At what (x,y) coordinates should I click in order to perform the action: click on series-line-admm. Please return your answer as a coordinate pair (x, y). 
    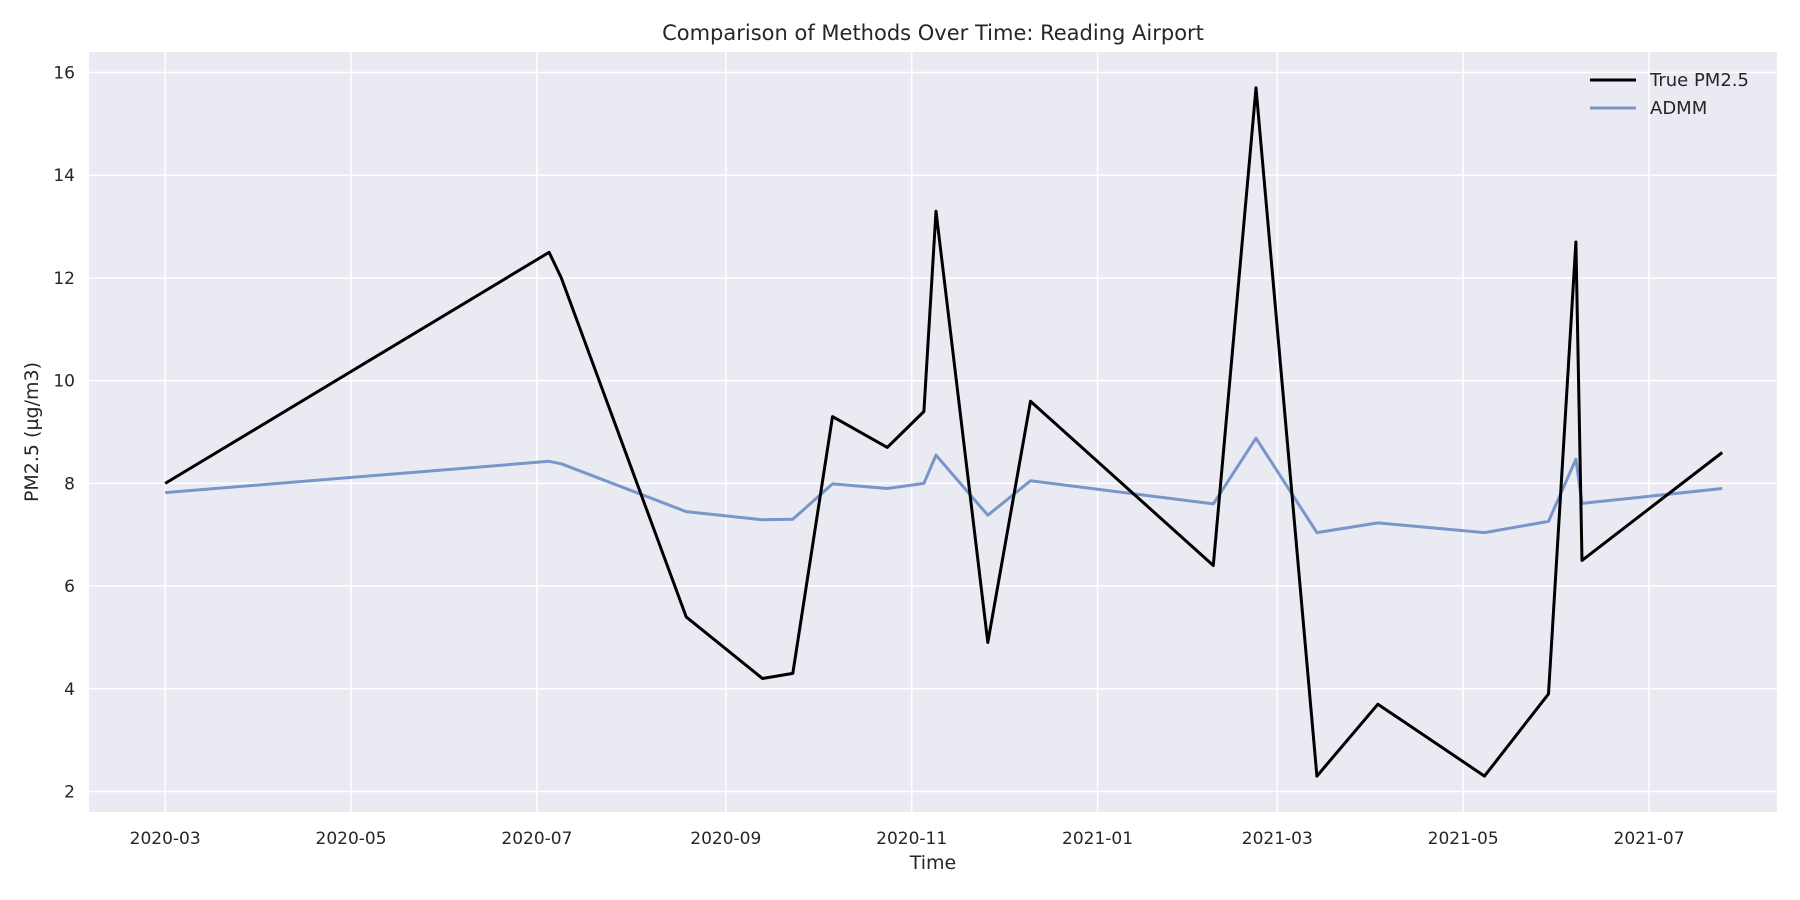
    Looking at the image, I should click on (944, 485).